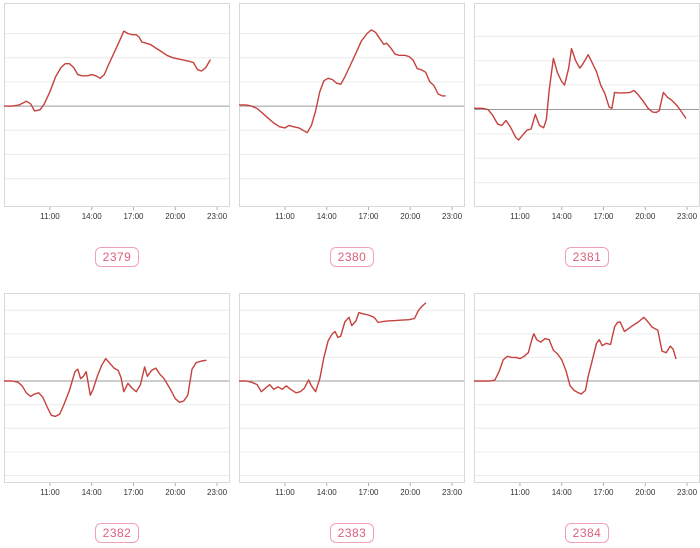 This screenshot has height=548, width=700. I want to click on sparkline-chart-2382: 11:00 14:00 17:00 20:00 23:00, so click(117, 395).